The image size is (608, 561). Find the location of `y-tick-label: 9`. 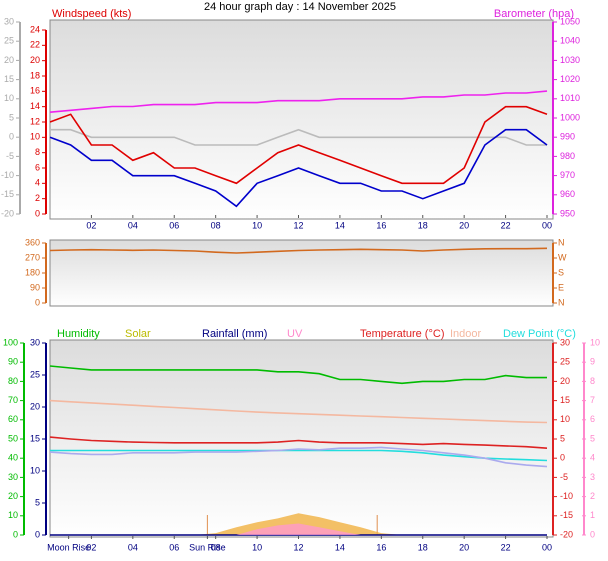

y-tick-label: 9 is located at coordinates (592, 362).